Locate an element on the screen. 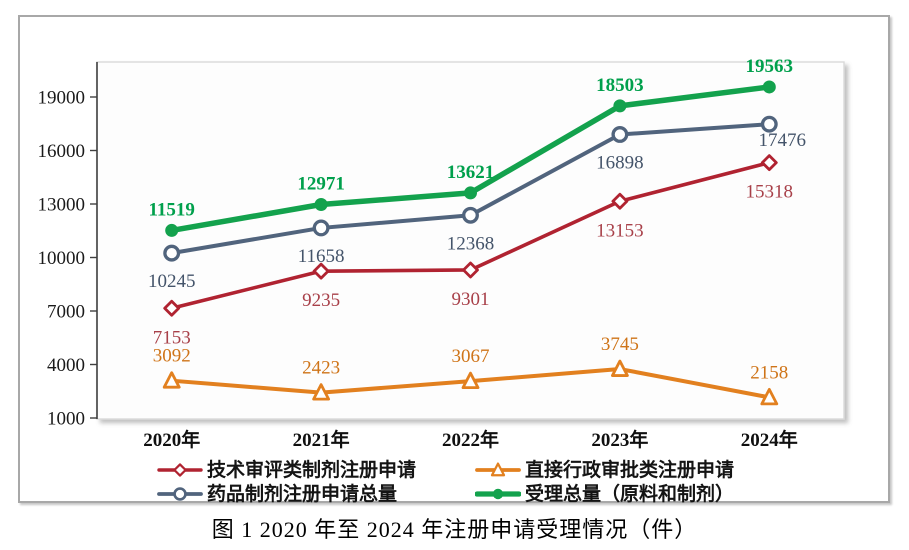 The height and width of the screenshot is (550, 909). data-label: 9235 is located at coordinates (321, 300).